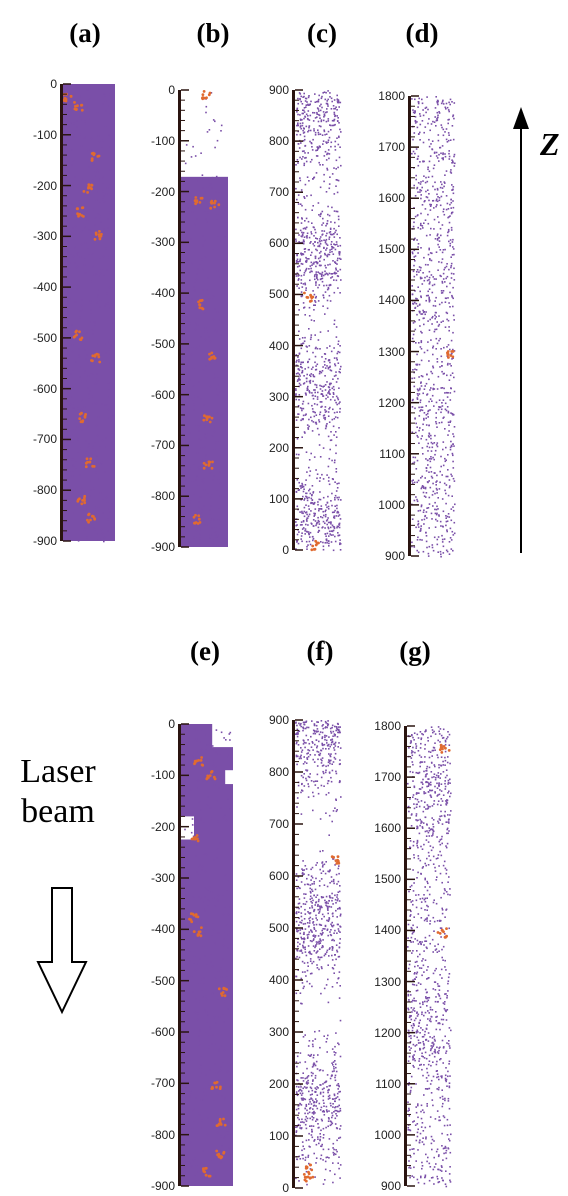 The height and width of the screenshot is (1196, 568). What do you see at coordinates (415, 651) in the screenshot?
I see `panel-label-g: (g)` at bounding box center [415, 651].